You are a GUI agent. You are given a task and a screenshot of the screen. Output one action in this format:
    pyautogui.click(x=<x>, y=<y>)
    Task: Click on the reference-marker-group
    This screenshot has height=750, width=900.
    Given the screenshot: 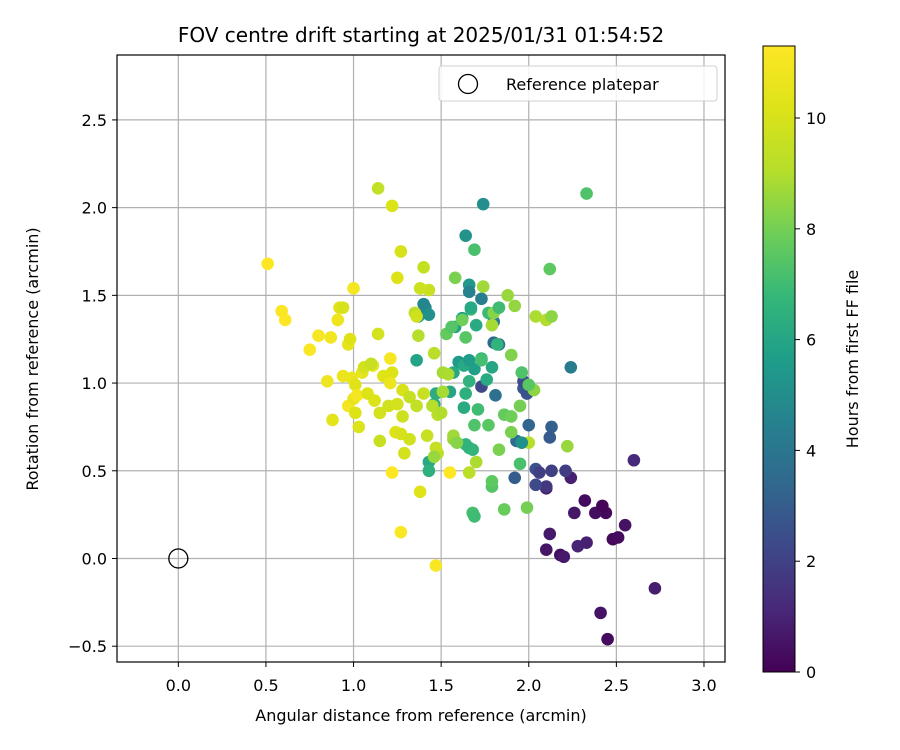 What is the action you would take?
    pyautogui.click(x=178, y=558)
    